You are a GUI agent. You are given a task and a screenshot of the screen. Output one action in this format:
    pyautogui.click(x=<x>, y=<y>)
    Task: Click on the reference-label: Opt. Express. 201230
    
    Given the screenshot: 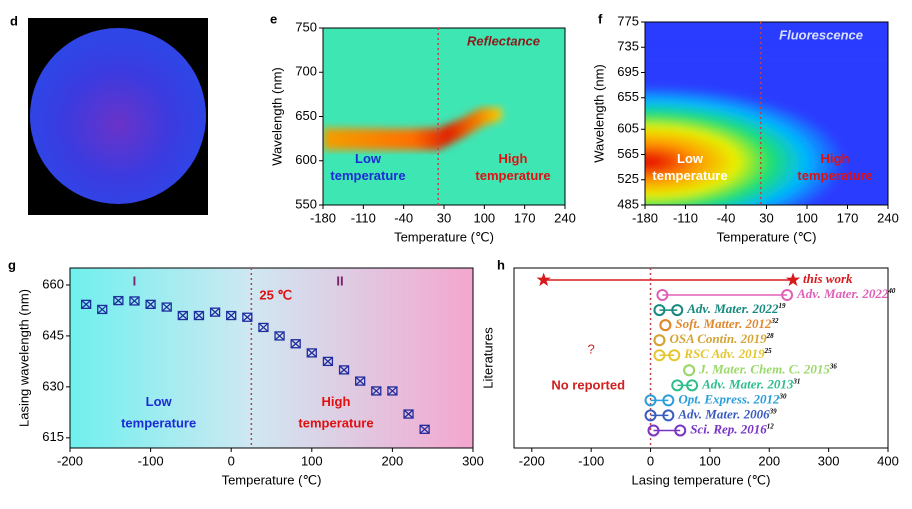 What is the action you would take?
    pyautogui.click(x=732, y=398)
    